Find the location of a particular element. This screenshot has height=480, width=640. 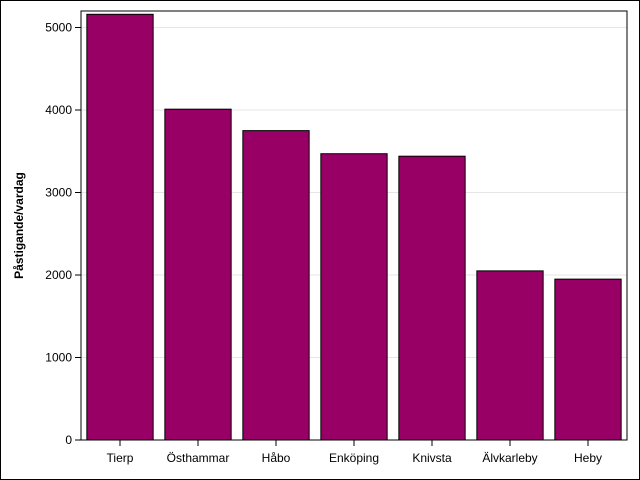

x-tick-label: Älvkarleby is located at coordinates (509, 458).